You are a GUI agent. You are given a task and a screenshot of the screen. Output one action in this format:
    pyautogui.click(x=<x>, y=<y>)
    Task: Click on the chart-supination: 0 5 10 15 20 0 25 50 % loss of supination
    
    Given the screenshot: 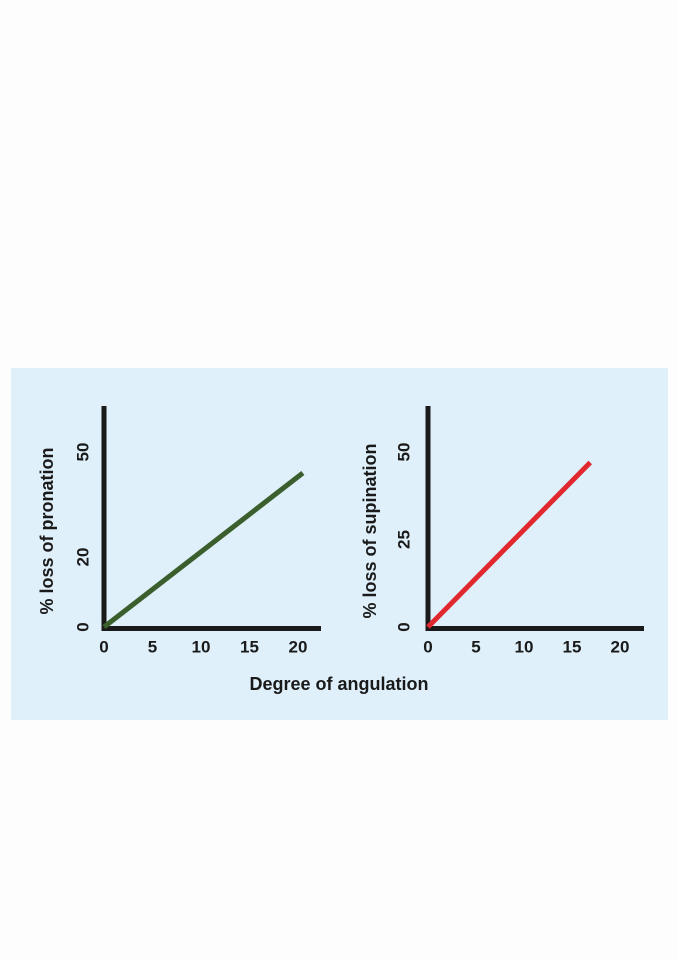 What is the action you would take?
    pyautogui.click(x=502, y=531)
    